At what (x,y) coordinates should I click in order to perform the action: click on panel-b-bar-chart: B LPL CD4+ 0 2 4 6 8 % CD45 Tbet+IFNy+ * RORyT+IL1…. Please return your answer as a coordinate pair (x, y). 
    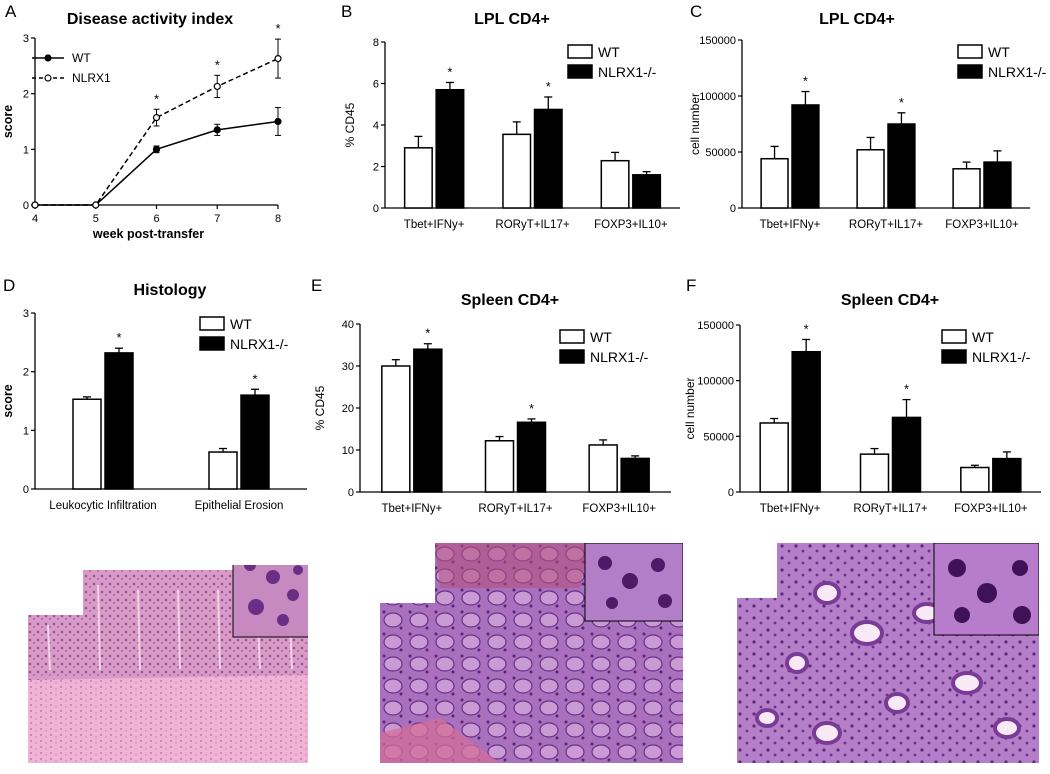
    Looking at the image, I should click on (515, 125).